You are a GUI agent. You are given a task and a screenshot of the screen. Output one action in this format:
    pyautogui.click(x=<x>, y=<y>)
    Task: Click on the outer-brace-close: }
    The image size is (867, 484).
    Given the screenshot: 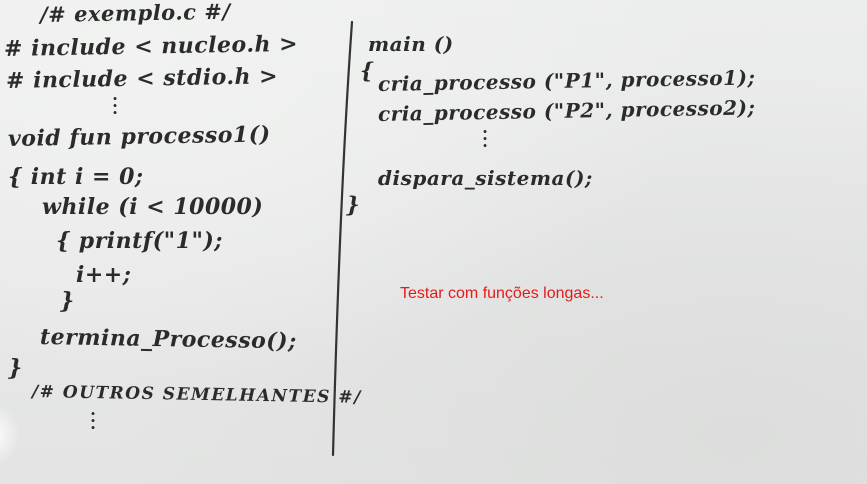 What is the action you would take?
    pyautogui.click(x=15, y=368)
    